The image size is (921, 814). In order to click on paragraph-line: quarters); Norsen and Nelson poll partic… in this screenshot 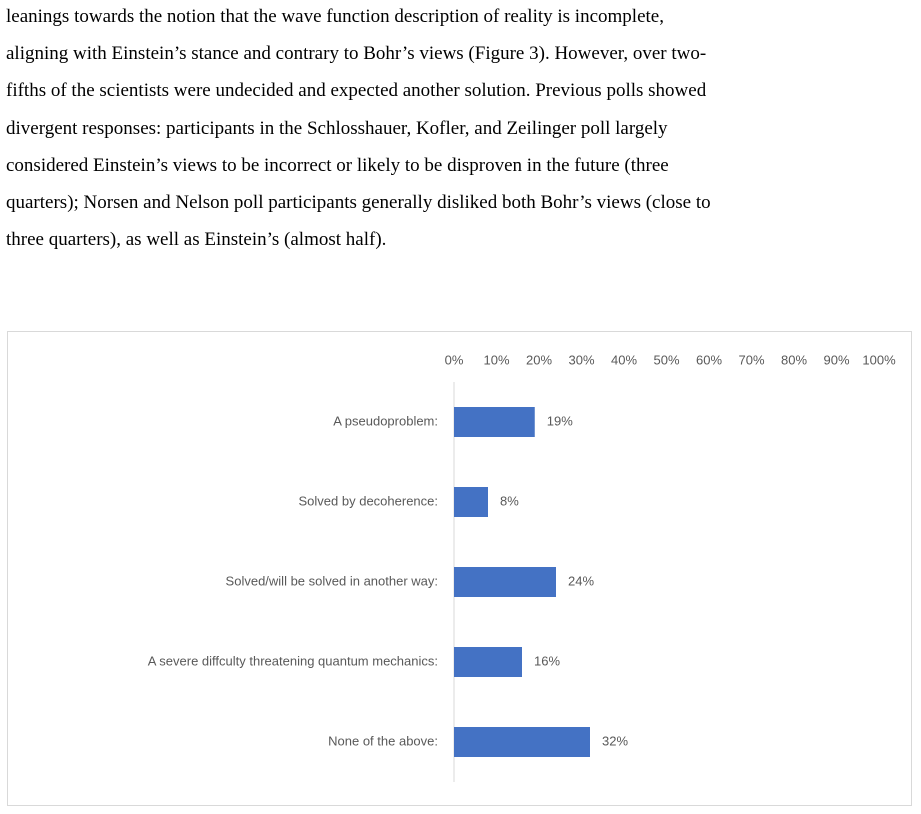, I will do `click(358, 202)`.